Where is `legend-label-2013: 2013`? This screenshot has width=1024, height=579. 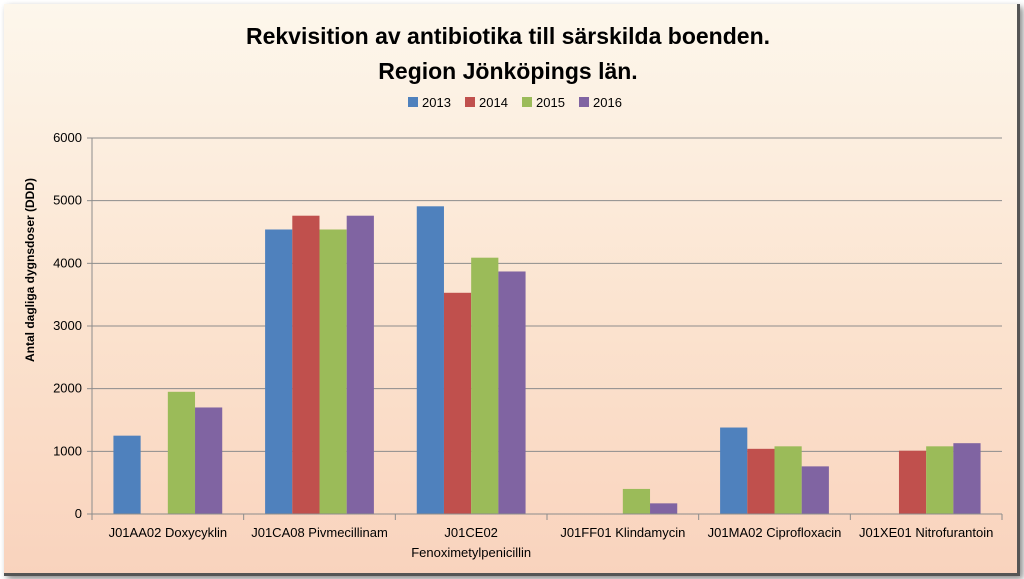 legend-label-2013: 2013 is located at coordinates (436, 102).